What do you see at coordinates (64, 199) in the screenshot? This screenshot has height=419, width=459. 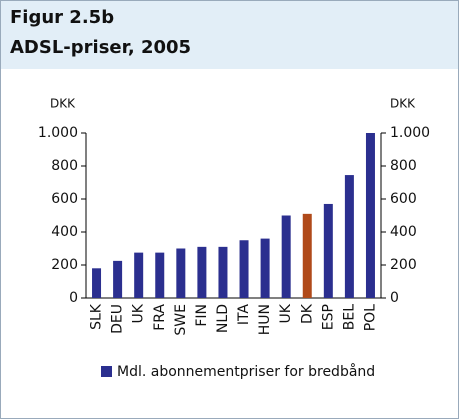 I see `y-tick-label: 600` at bounding box center [64, 199].